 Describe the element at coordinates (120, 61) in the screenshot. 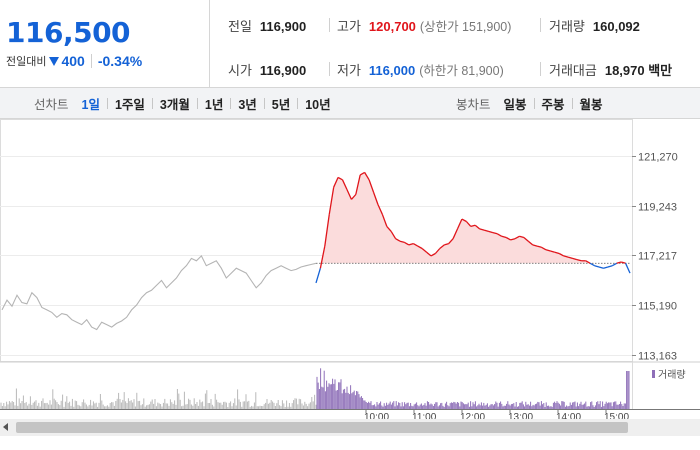

I see `change-percent: -0.34%` at that location.